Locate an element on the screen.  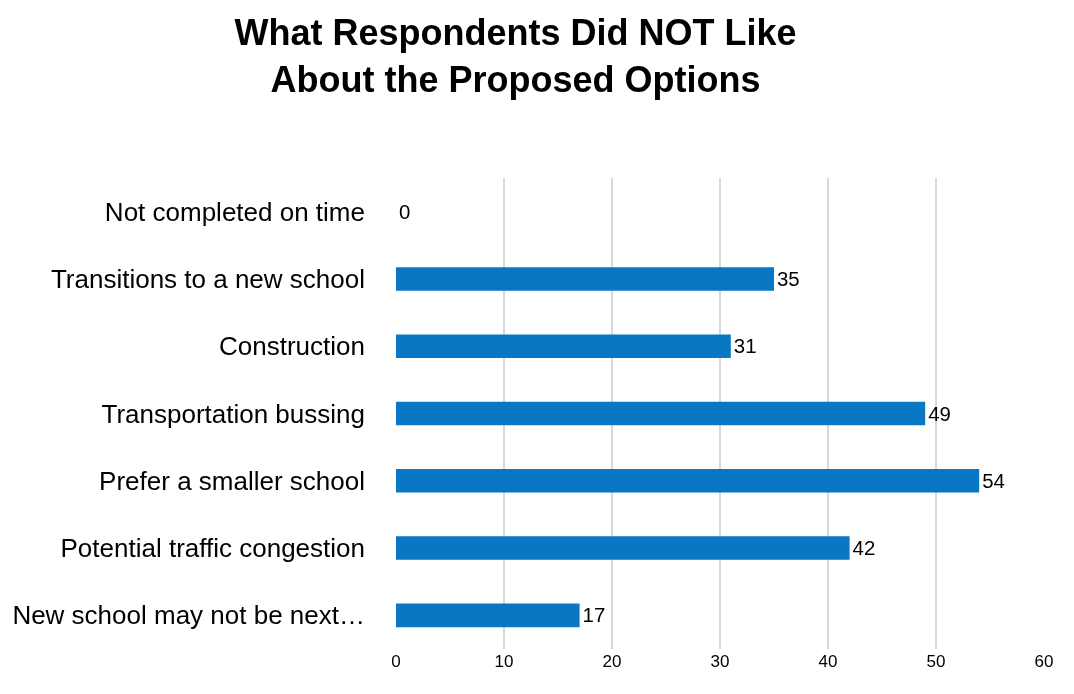
data-label: 49 is located at coordinates (939, 413).